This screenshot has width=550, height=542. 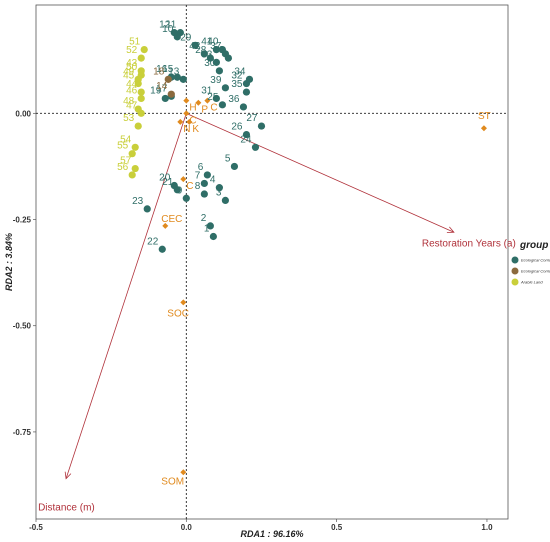 What do you see at coordinates (207, 42) in the screenshot?
I see `point-label-0-38: 41` at bounding box center [207, 42].